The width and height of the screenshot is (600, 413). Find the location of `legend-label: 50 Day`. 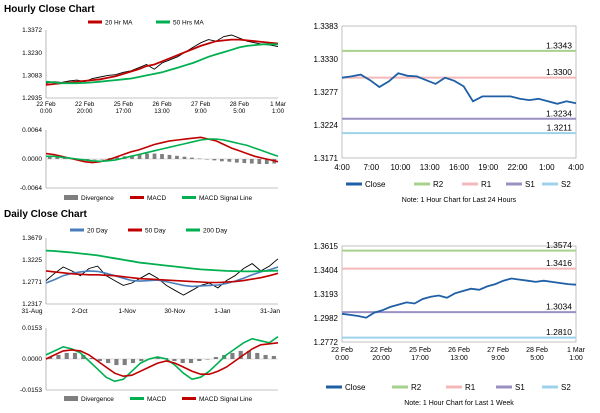

legend-label: 50 Day is located at coordinates (155, 231).